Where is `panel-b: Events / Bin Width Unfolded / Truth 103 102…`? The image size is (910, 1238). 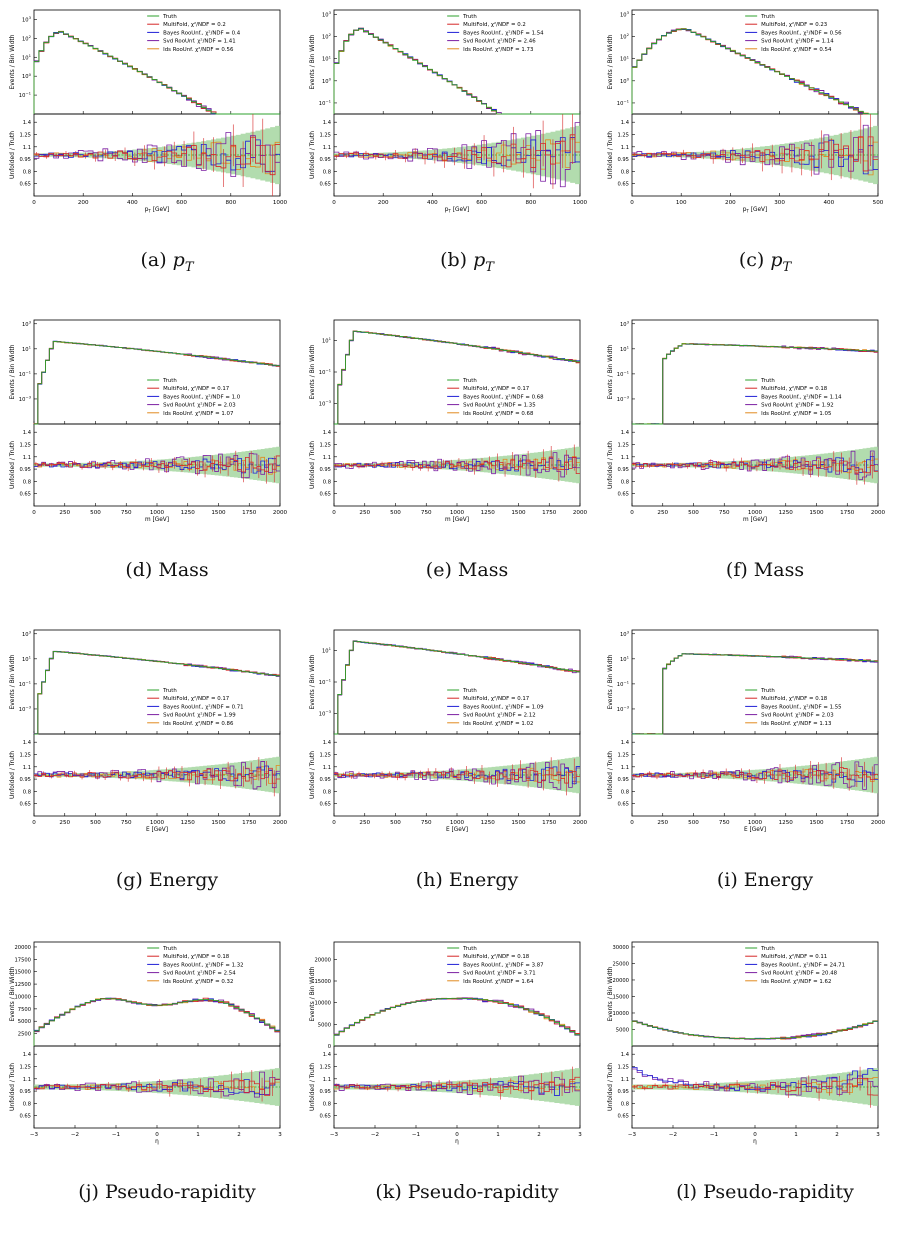 panel-b: Events / Bin Width Unfolded / Truth 103 102… is located at coordinates (460, 154).